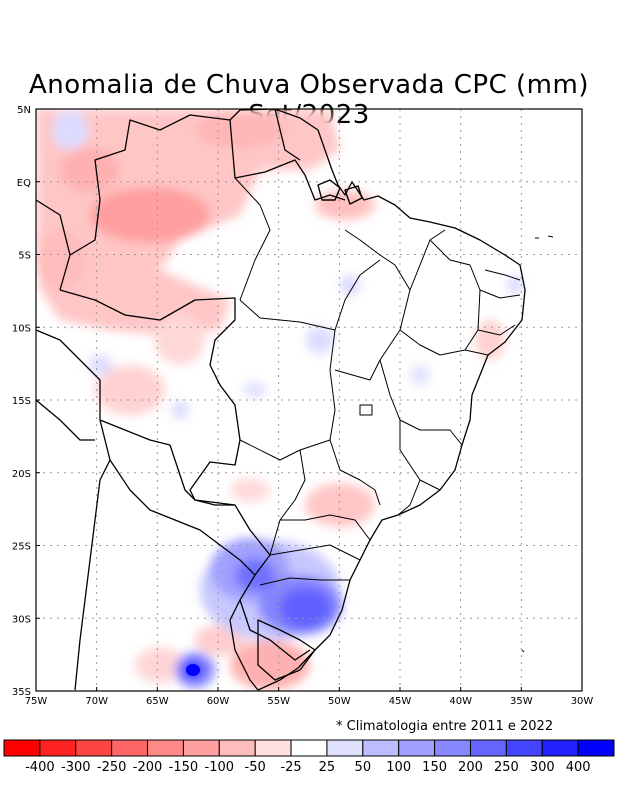  Describe the element at coordinates (148, 767) in the screenshot. I see `color-scale-label: -200` at that location.